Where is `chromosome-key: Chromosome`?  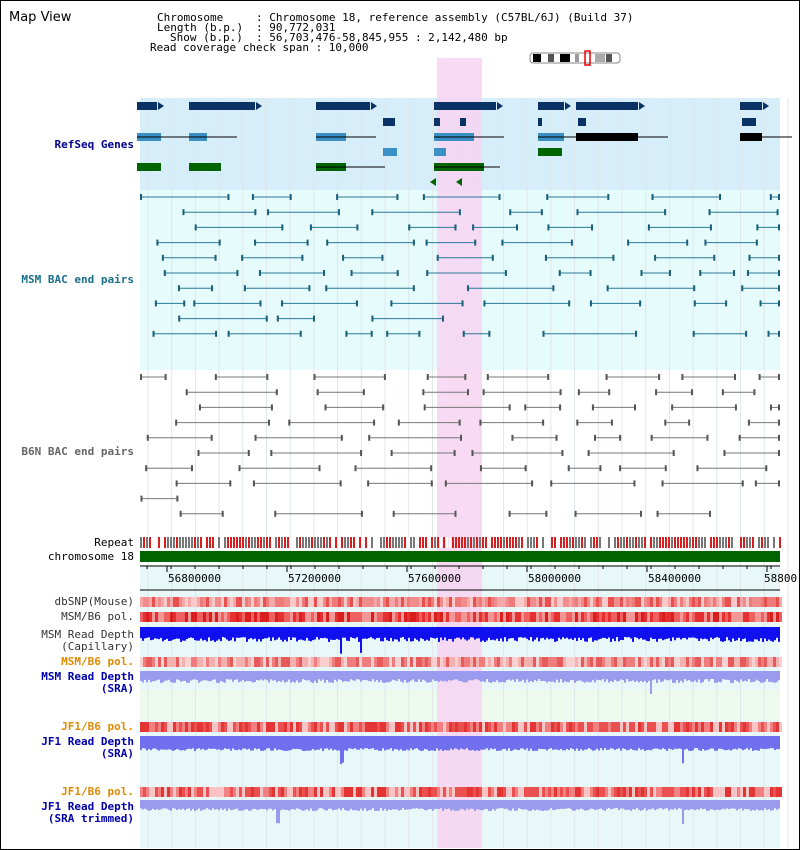
chromosome-key: Chromosome is located at coordinates (190, 17).